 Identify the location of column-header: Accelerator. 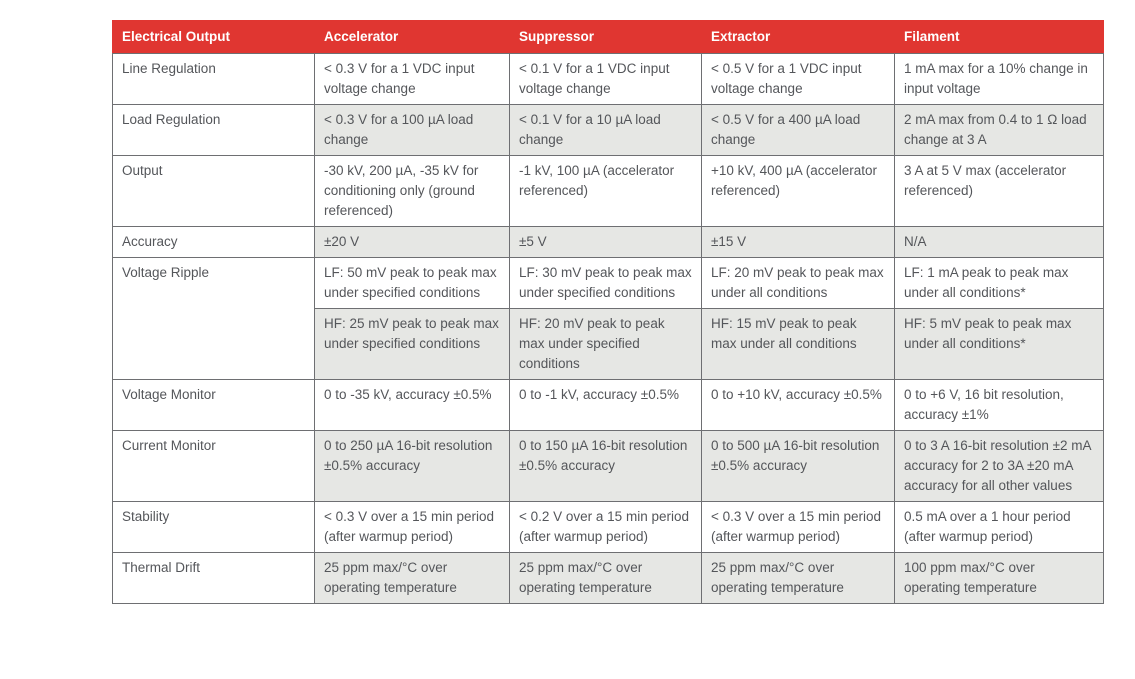
(412, 37).